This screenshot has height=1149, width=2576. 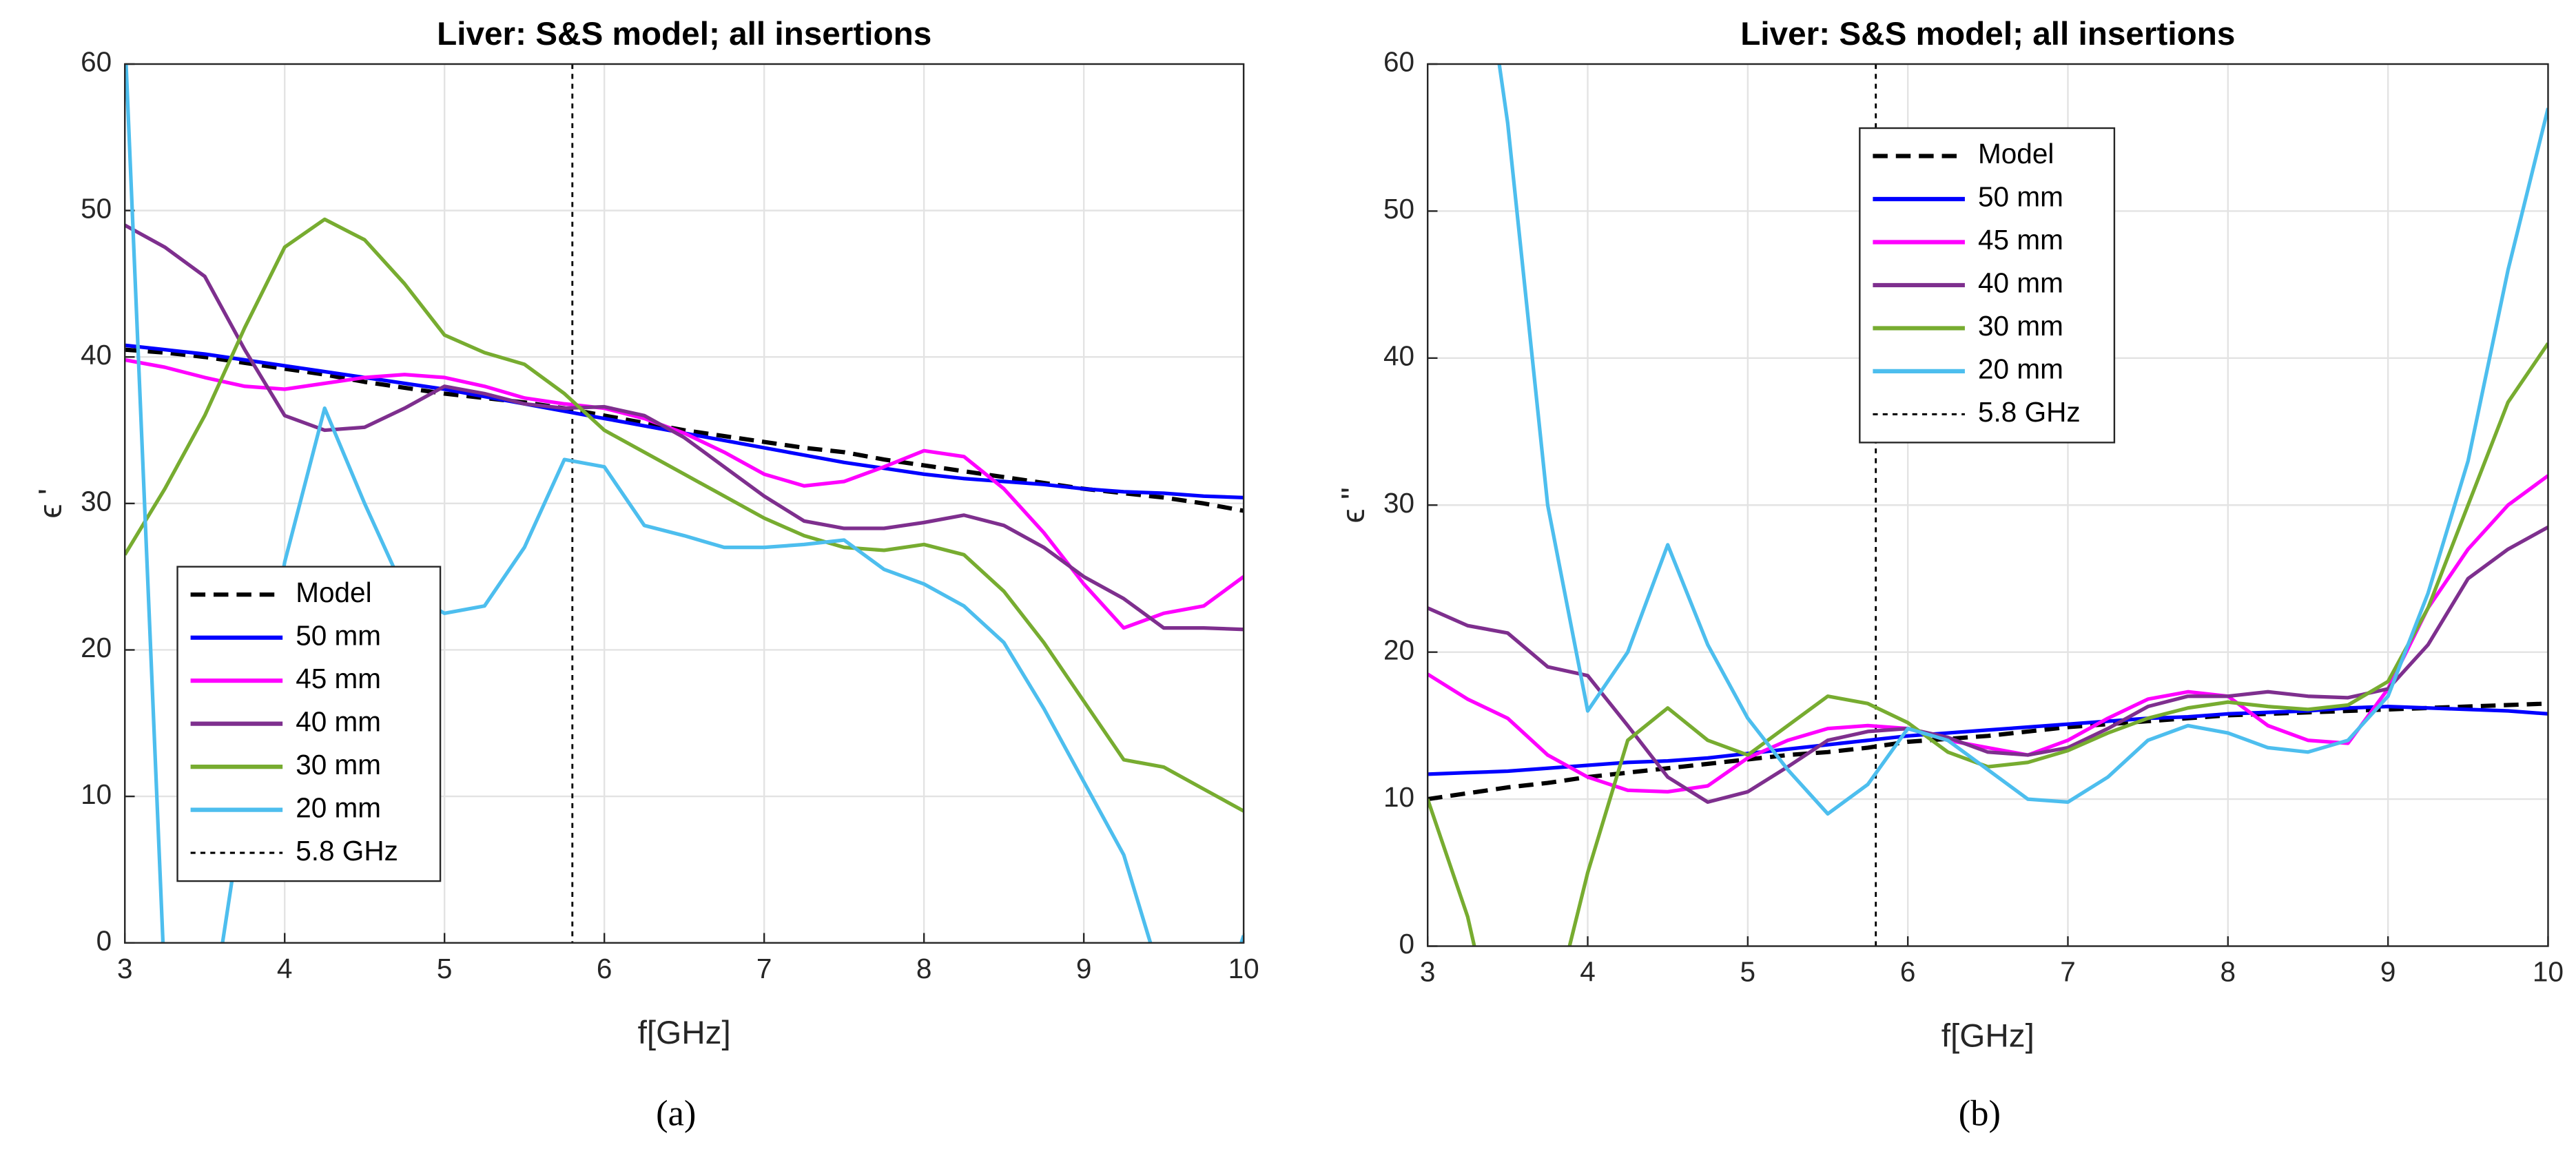 What do you see at coordinates (1353, 505) in the screenshot?
I see `y-axis-label: ϵ ''` at bounding box center [1353, 505].